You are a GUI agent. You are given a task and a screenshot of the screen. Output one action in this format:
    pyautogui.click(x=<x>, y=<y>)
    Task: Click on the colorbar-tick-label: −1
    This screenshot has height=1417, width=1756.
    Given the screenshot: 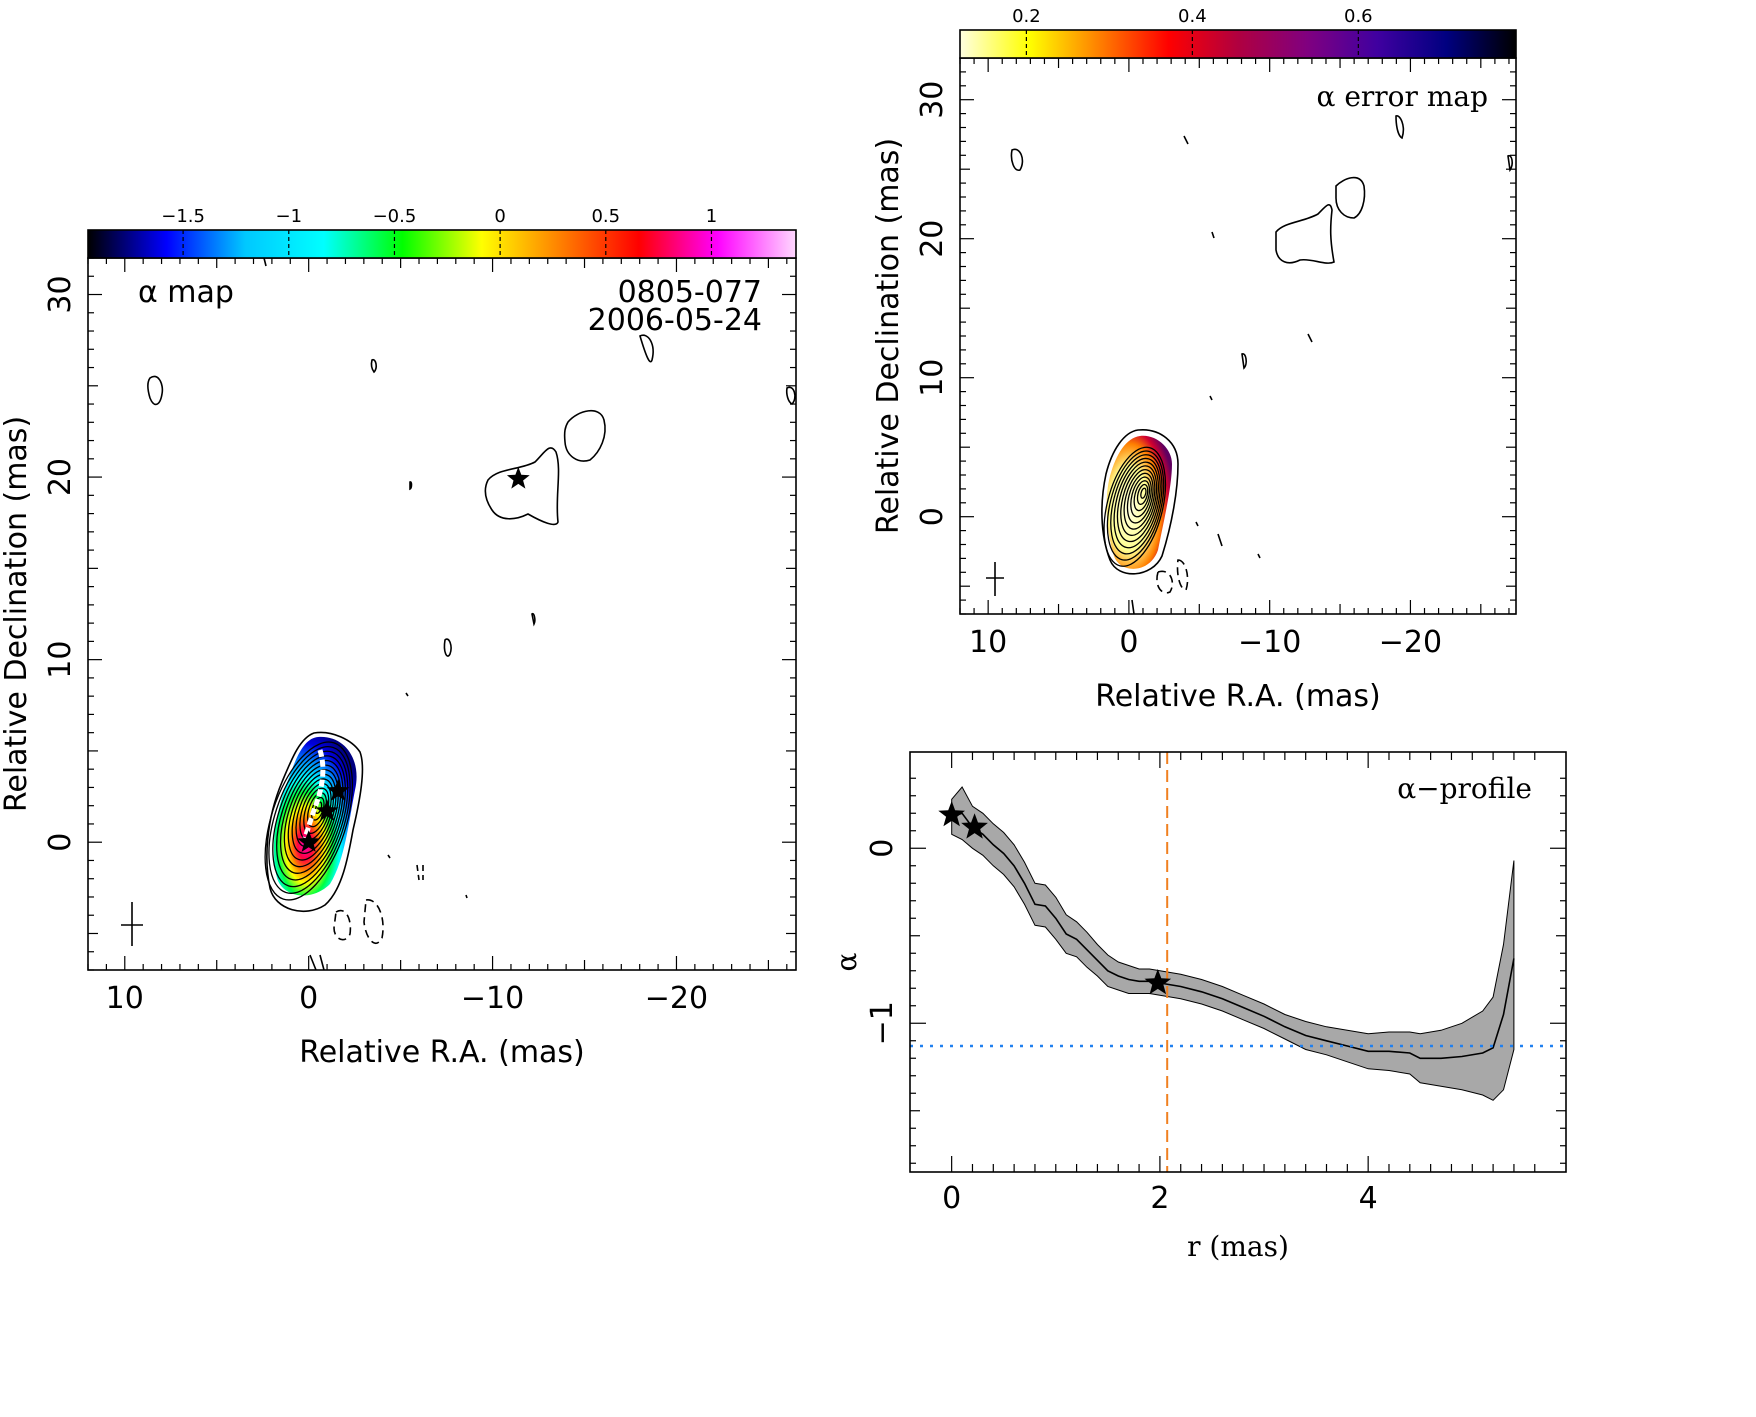 What is the action you would take?
    pyautogui.click(x=289, y=216)
    